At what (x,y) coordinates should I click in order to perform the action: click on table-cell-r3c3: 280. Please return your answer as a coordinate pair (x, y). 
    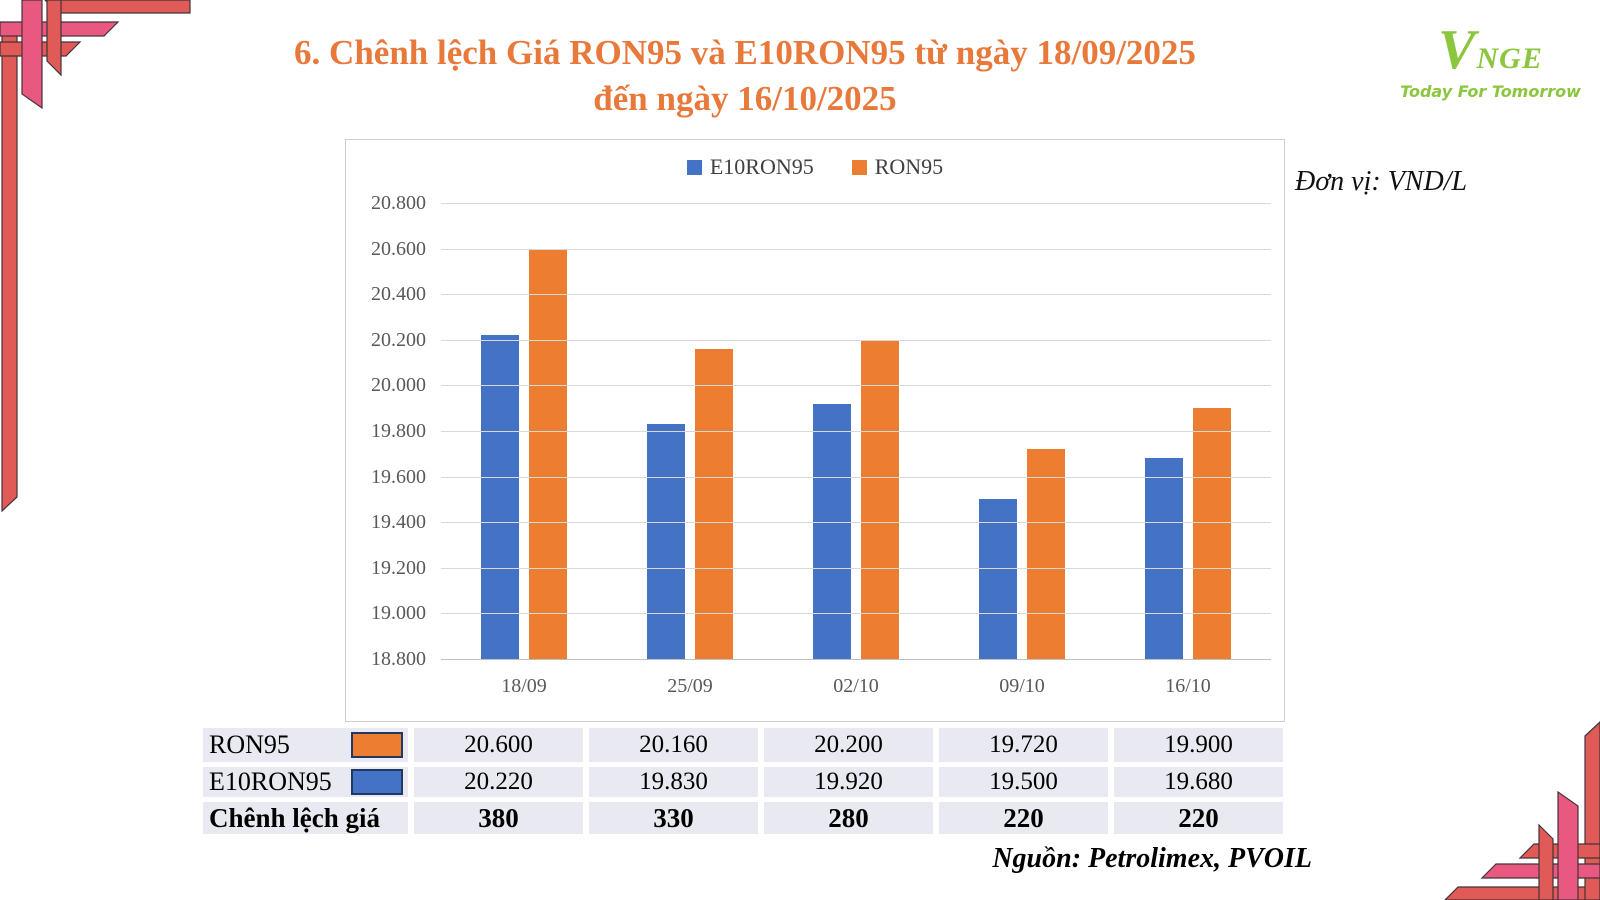
    Looking at the image, I should click on (848, 818).